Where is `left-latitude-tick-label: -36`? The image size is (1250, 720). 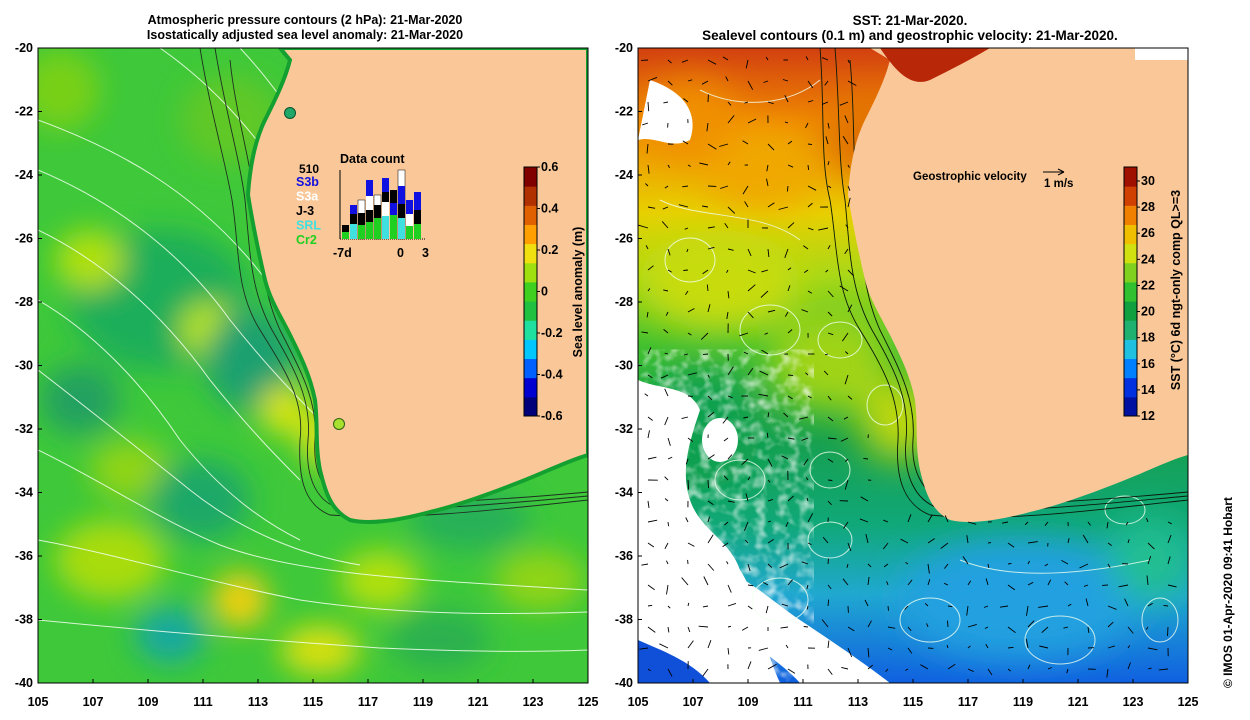 left-latitude-tick-label: -36 is located at coordinates (24, 556).